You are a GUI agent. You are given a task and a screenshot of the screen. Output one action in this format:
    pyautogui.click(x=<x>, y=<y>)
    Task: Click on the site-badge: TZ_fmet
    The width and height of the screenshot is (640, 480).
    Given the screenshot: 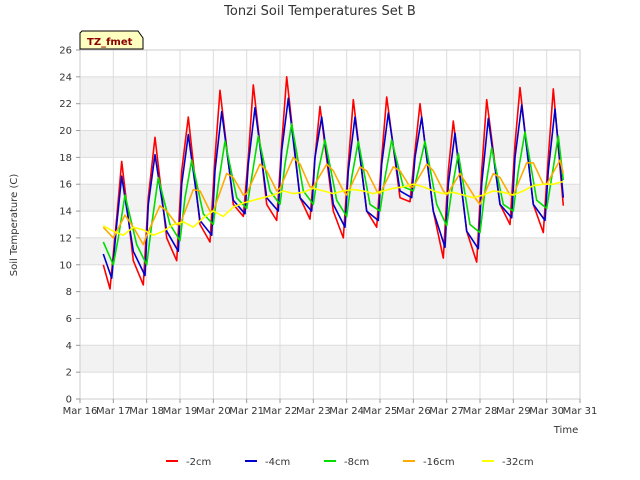 What is the action you would take?
    pyautogui.click(x=111, y=40)
    